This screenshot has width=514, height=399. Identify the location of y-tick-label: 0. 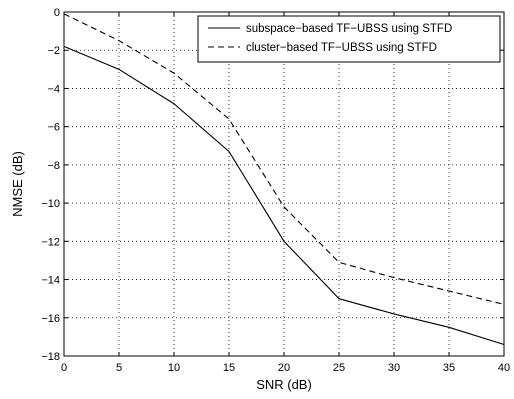
(57, 13).